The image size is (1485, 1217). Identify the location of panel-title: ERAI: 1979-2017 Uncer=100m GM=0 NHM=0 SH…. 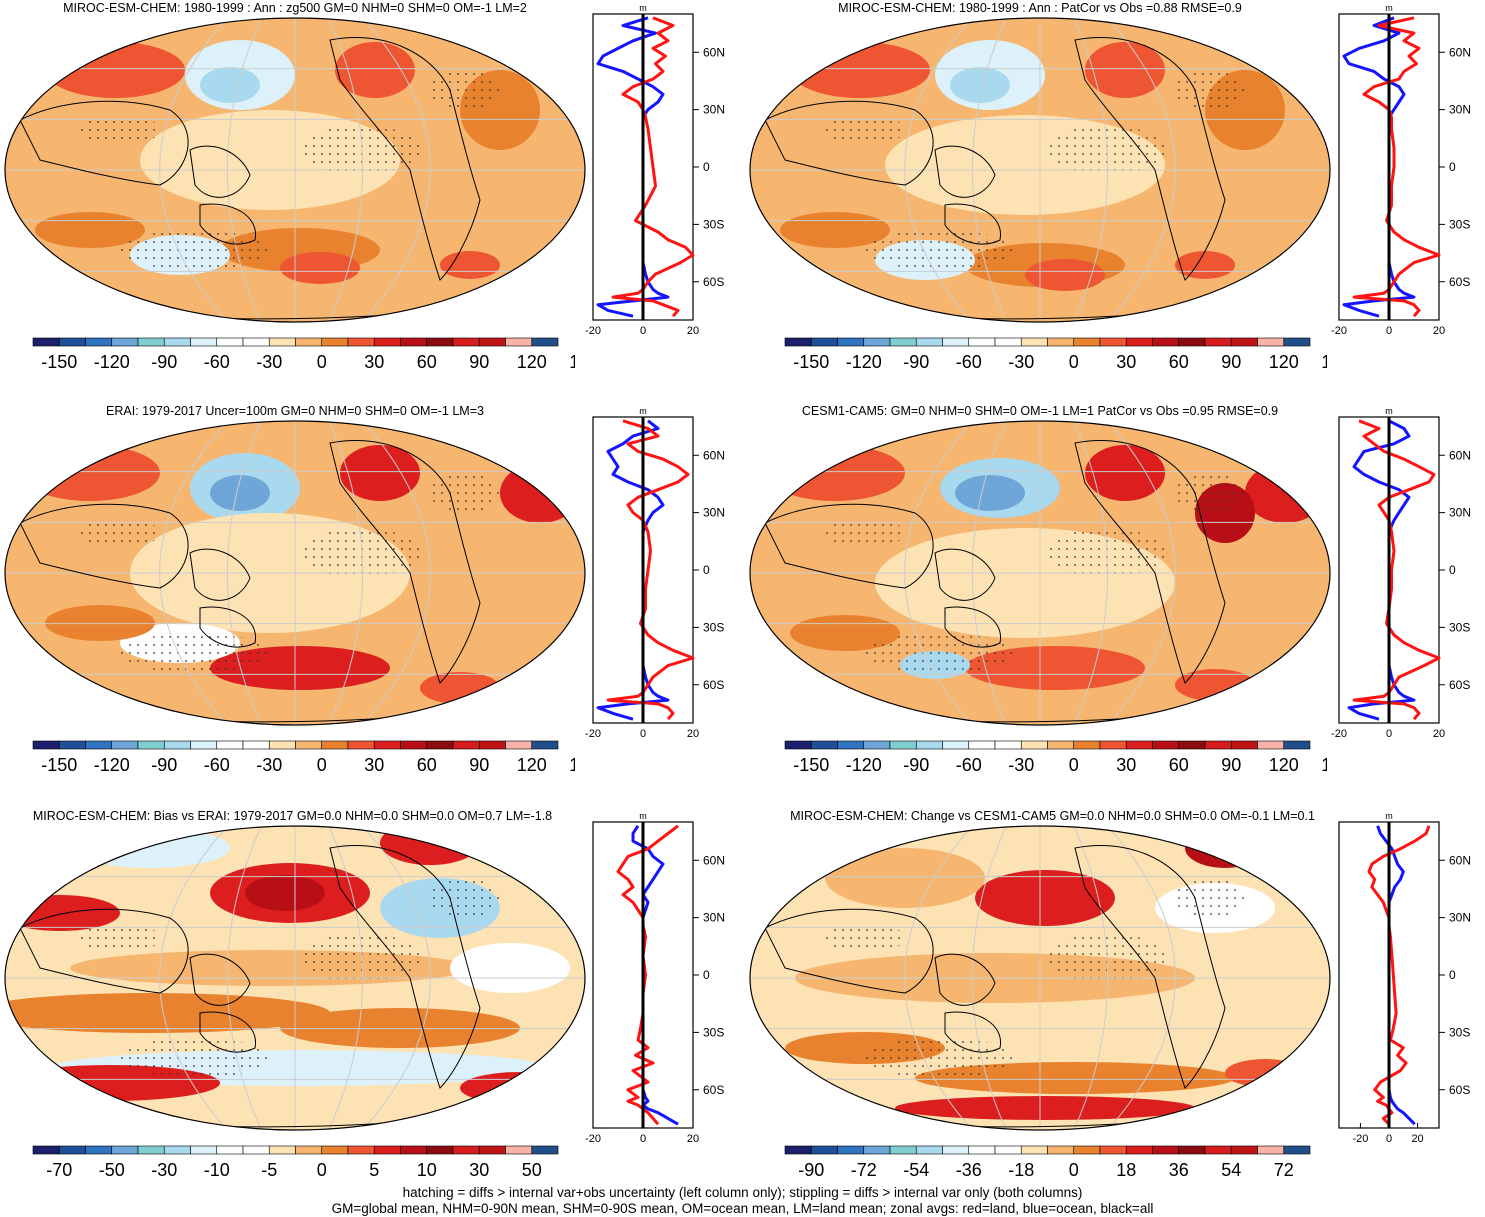
(295, 411).